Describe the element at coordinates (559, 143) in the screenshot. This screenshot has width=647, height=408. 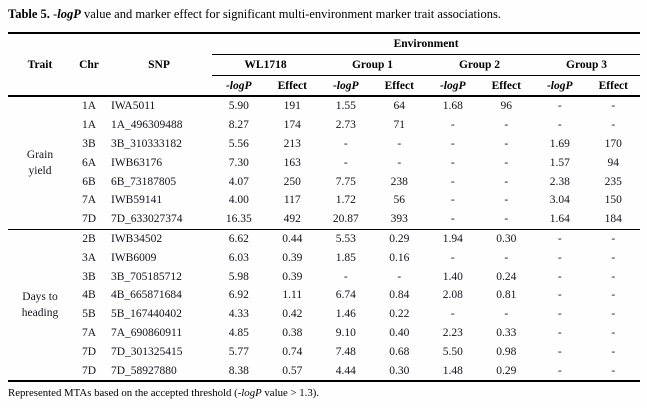
I see `value-cell: 1.69` at that location.